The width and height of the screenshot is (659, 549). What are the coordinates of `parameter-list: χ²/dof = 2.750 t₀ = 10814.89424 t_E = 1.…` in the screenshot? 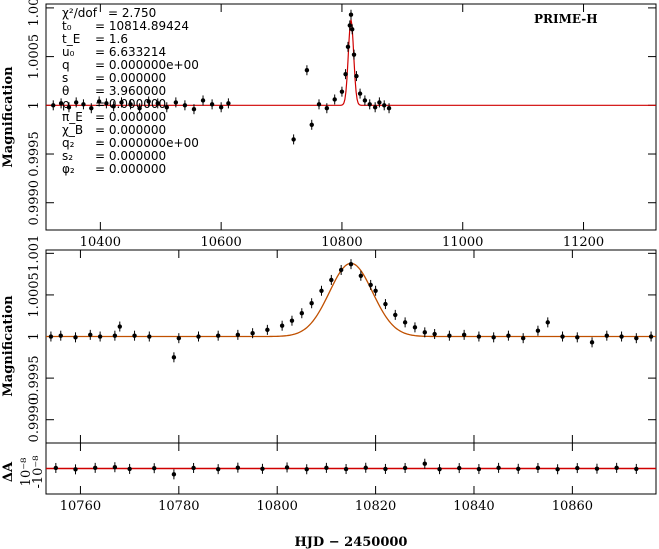 It's located at (130, 91).